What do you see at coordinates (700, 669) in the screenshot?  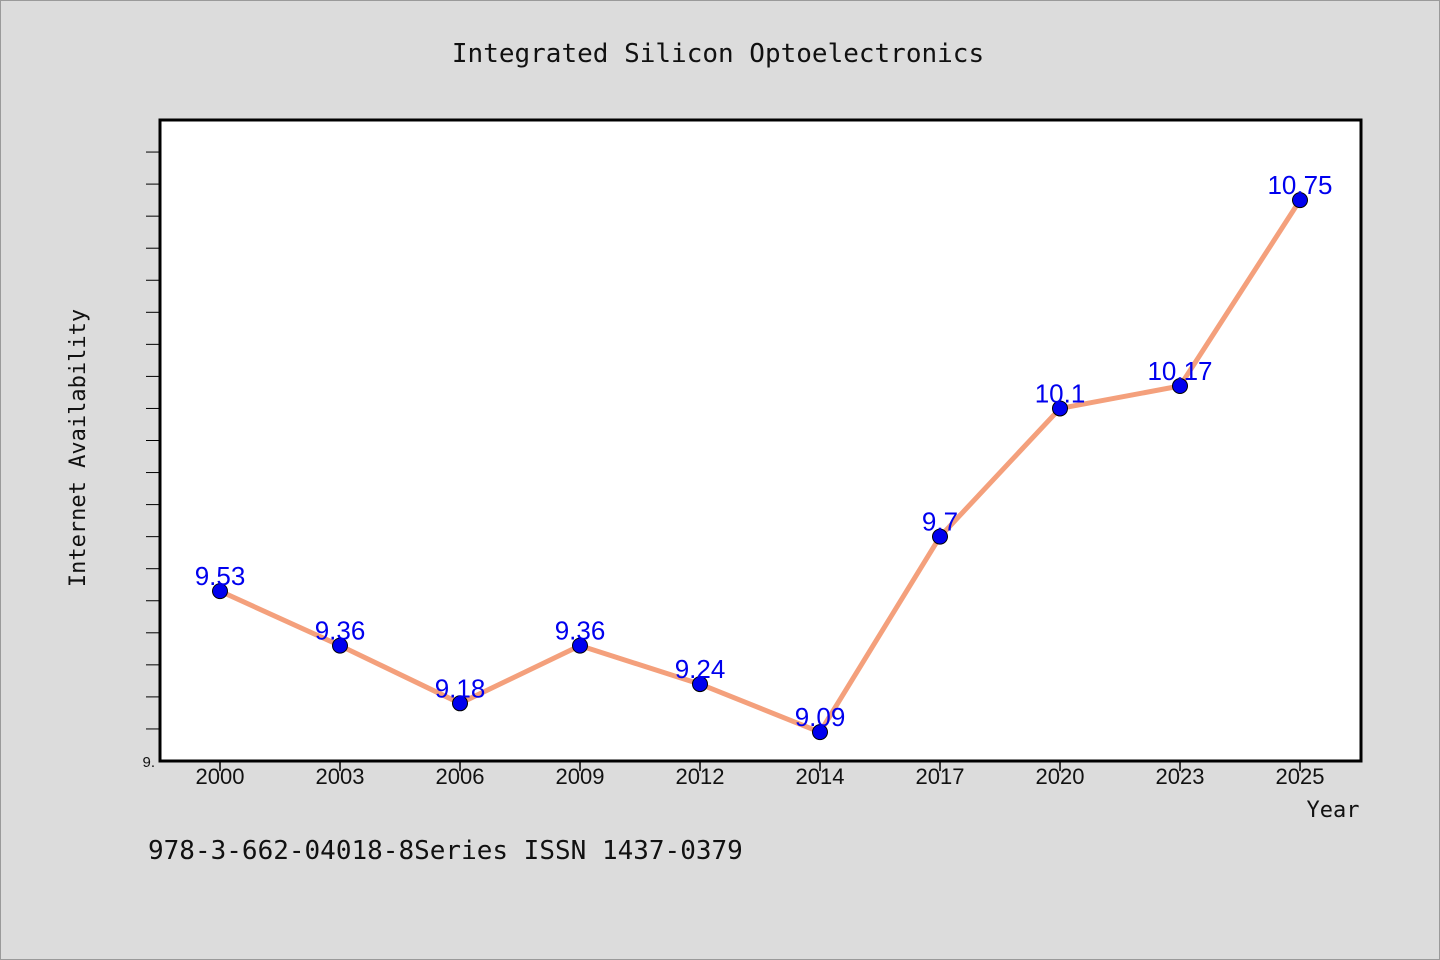 I see `data-label: 9.24` at bounding box center [700, 669].